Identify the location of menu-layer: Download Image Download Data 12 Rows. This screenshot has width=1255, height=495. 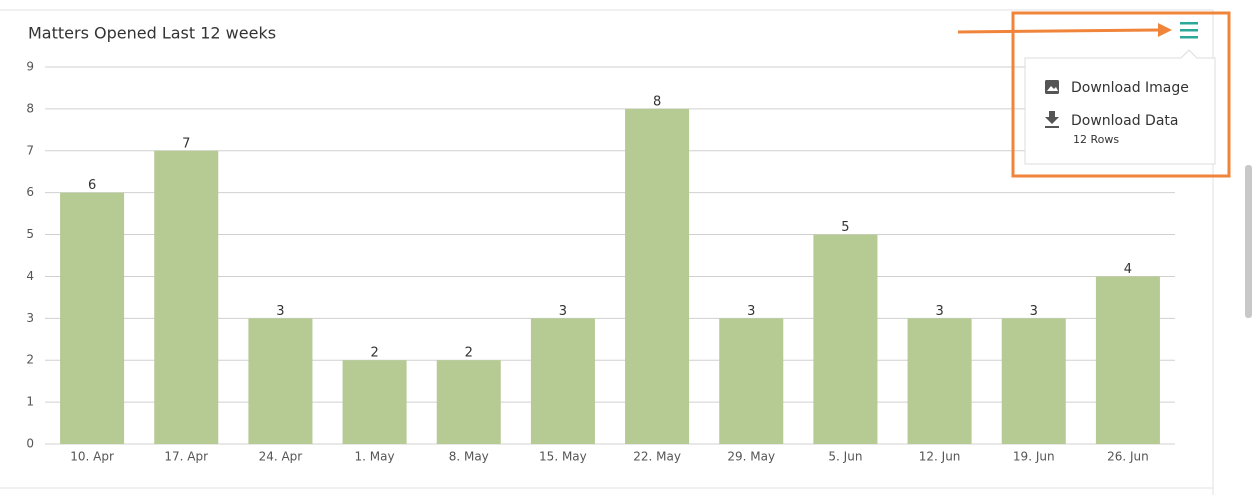
(1094, 94).